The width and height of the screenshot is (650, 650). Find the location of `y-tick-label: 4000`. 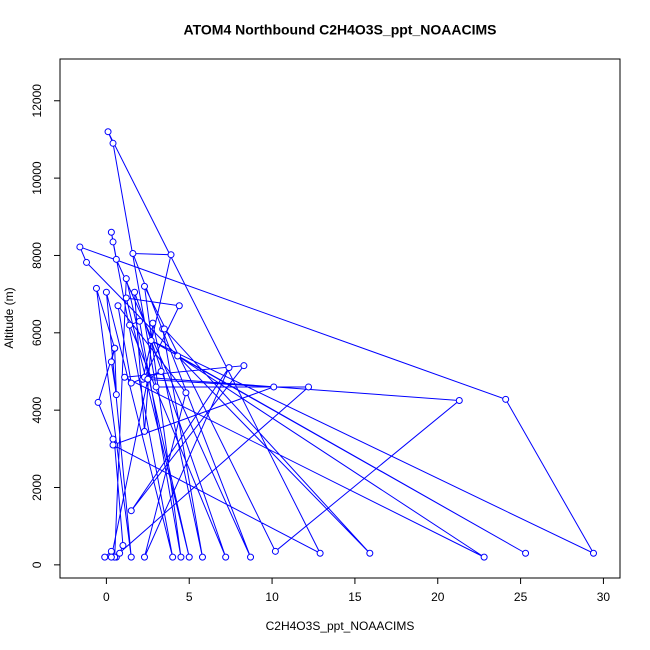

y-tick-label: 4000 is located at coordinates (37, 409).